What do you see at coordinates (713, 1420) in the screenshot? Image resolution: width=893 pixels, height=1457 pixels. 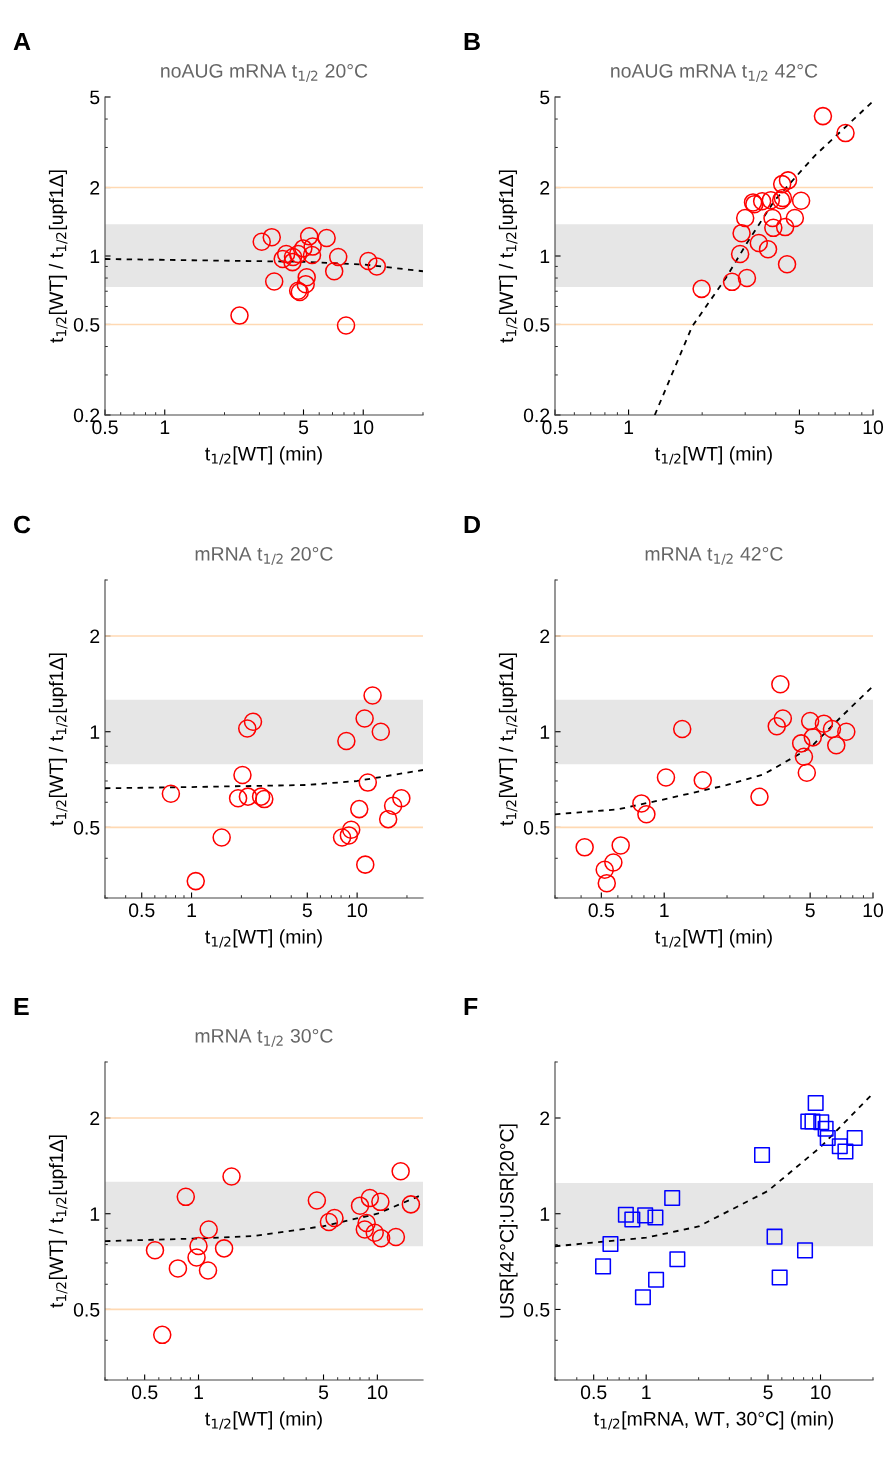 I see `x-axis-title: t$_{1/2}$[mRNA, WT, 30°C] (min)` at bounding box center [713, 1420].